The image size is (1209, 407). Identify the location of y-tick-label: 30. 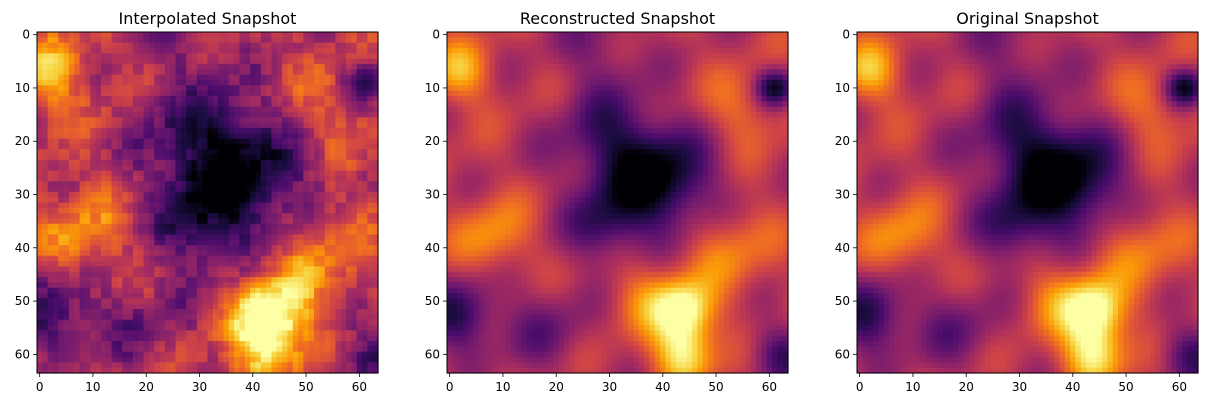
(22, 195).